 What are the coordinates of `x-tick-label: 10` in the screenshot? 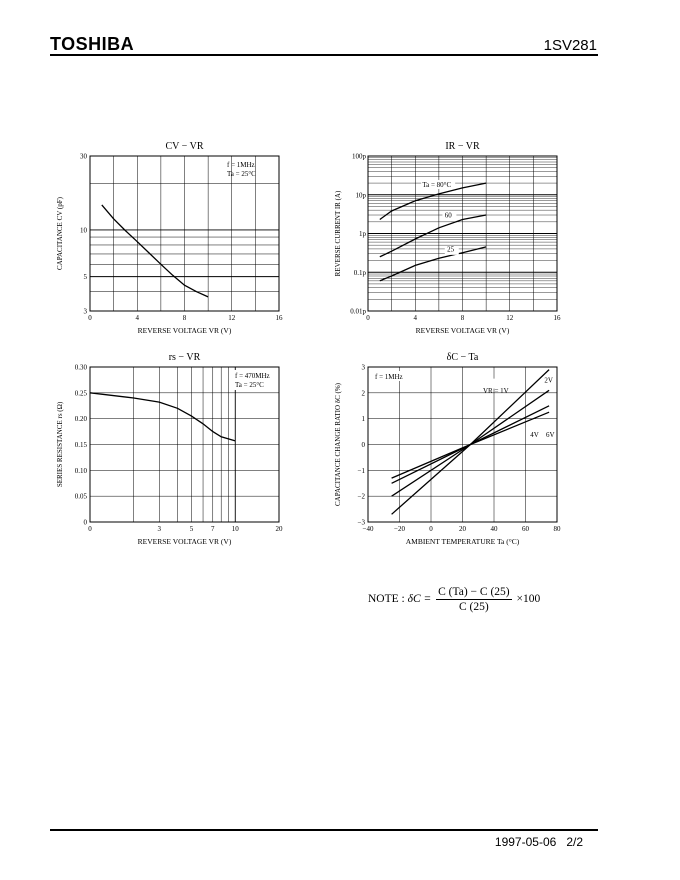 It's located at (236, 529).